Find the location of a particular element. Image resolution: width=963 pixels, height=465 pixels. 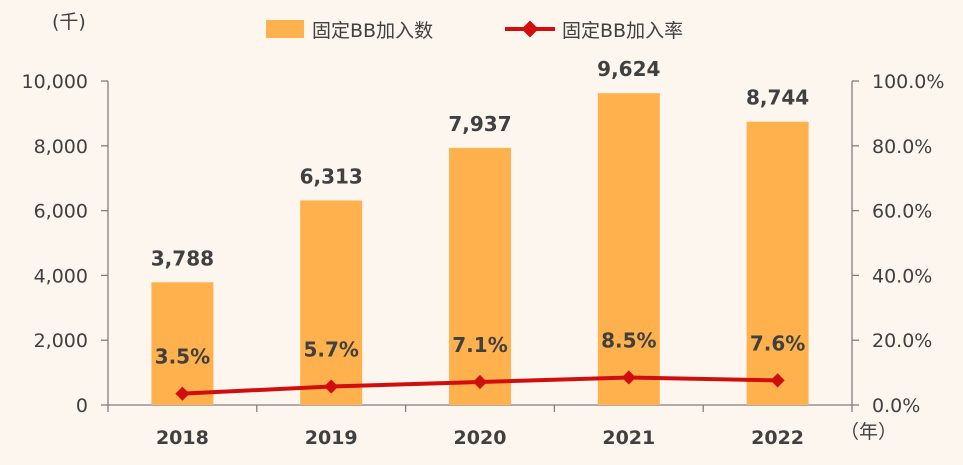

y-right-tick-label: 0.0% is located at coordinates (896, 406).